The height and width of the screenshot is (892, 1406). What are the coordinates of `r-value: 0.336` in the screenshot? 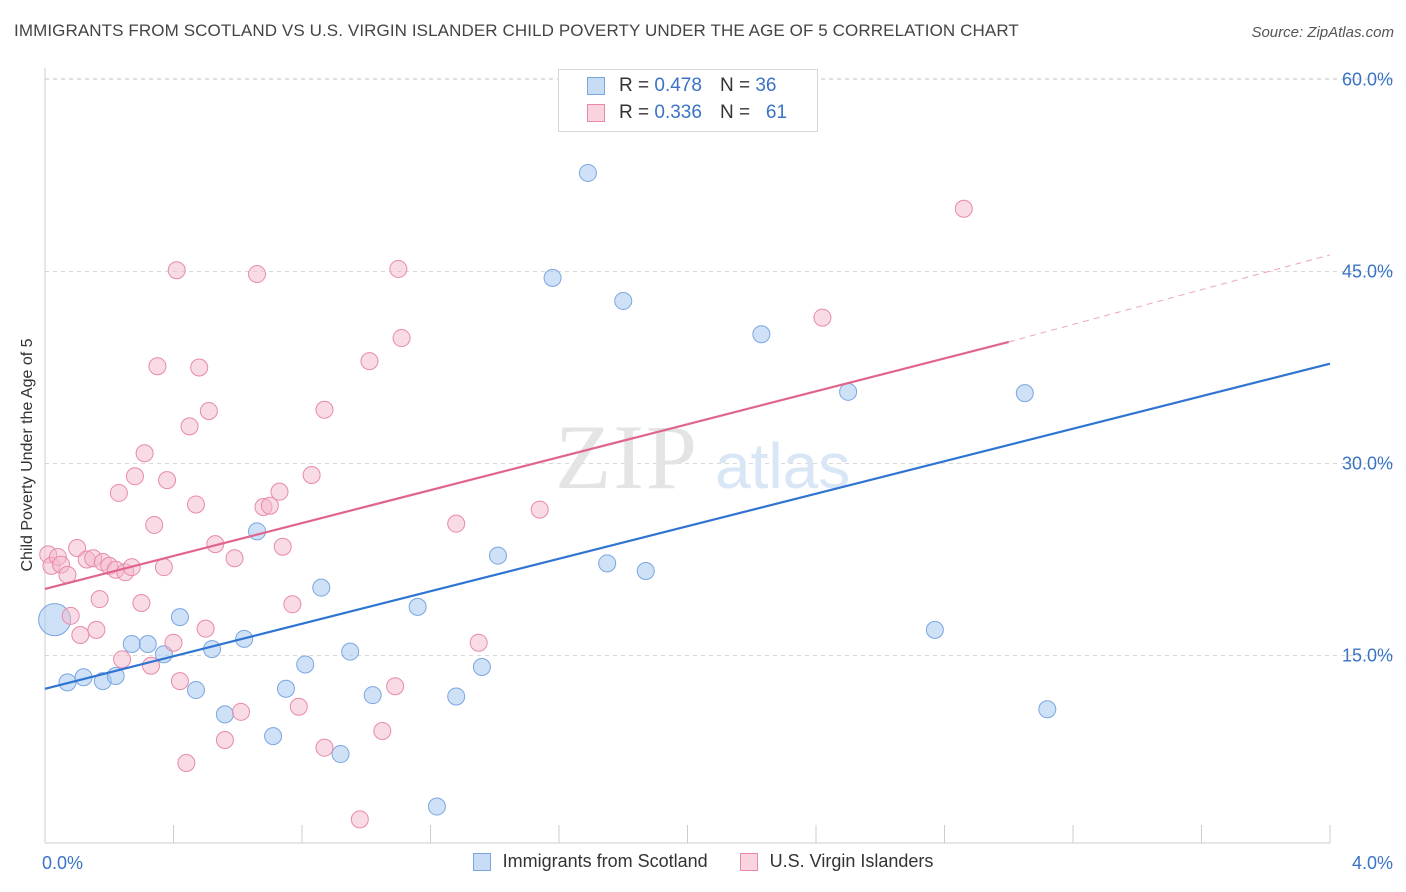 It's located at (678, 112).